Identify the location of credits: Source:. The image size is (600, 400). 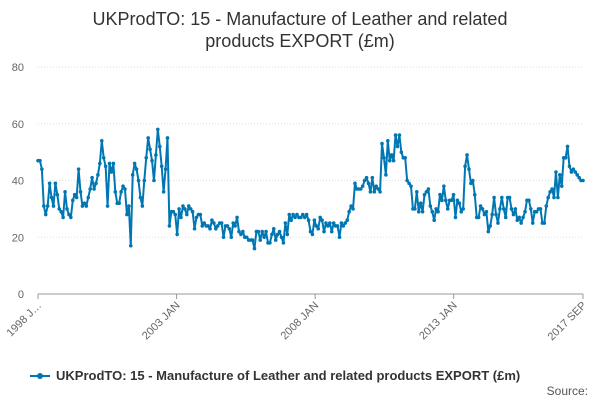
(567, 391).